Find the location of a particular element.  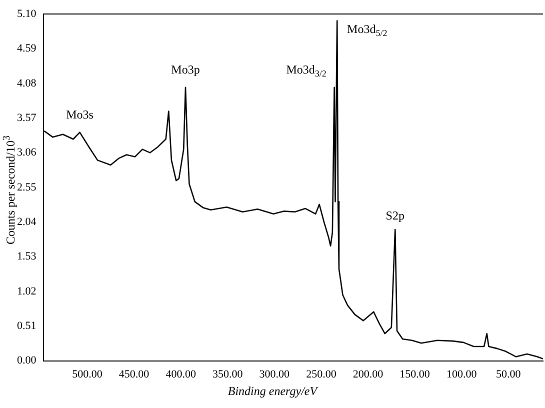

x-tick-label: 250.00 is located at coordinates (321, 374).